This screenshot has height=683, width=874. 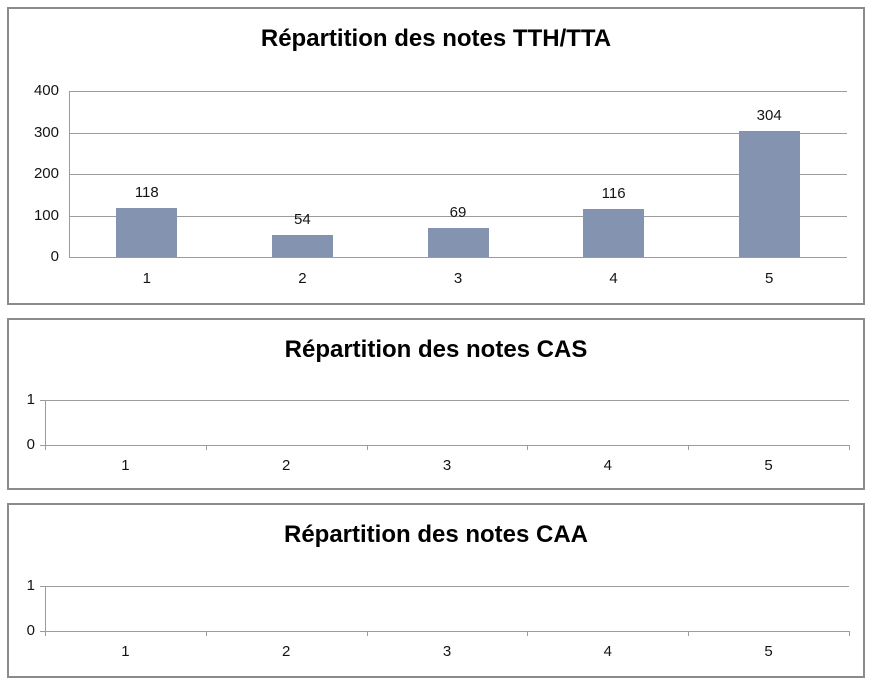 I want to click on chart-title-caa: Répartition des notes CAA, so click(x=436, y=534).